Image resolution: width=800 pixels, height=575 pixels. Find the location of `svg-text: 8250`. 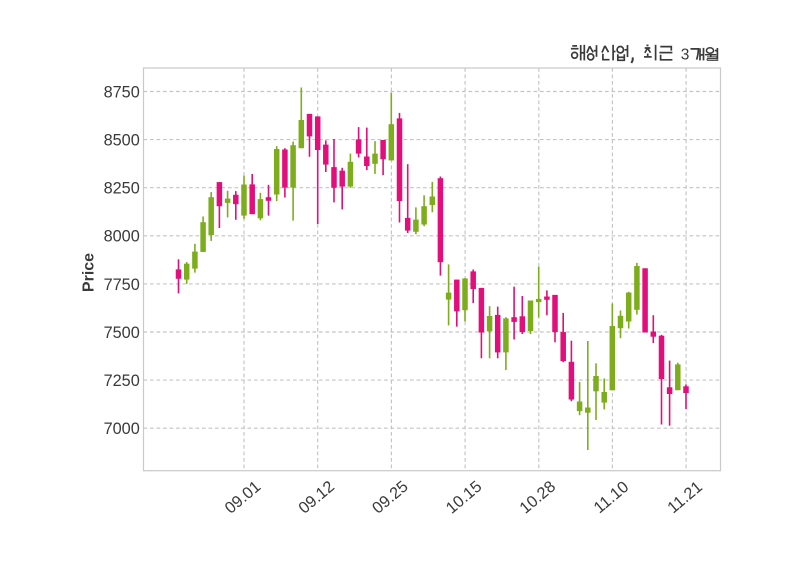

svg-text: 8250 is located at coordinates (122, 189).